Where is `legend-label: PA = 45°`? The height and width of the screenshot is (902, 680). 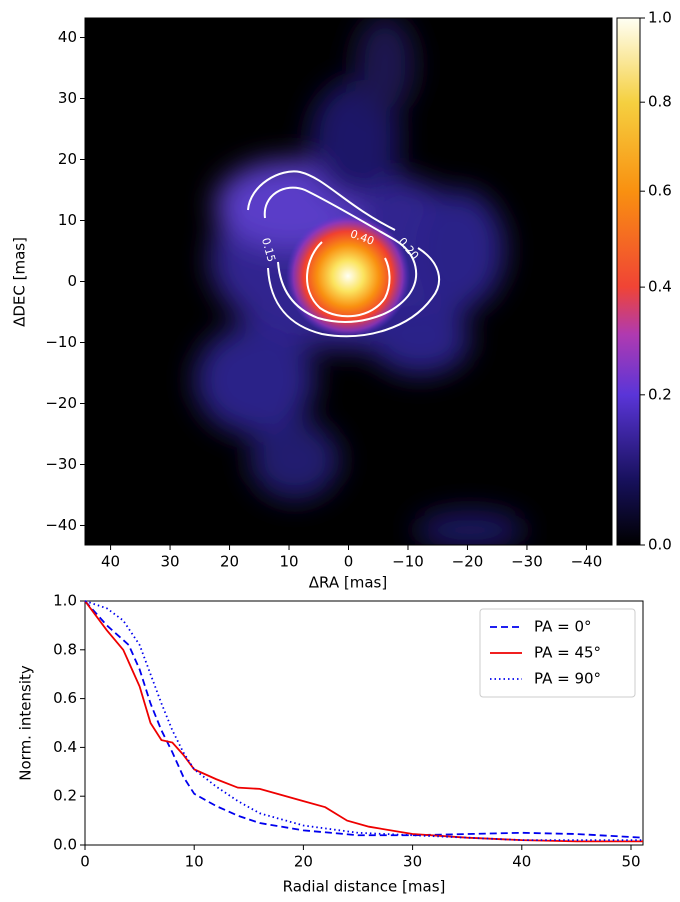 legend-label: PA = 45° is located at coordinates (567, 653).